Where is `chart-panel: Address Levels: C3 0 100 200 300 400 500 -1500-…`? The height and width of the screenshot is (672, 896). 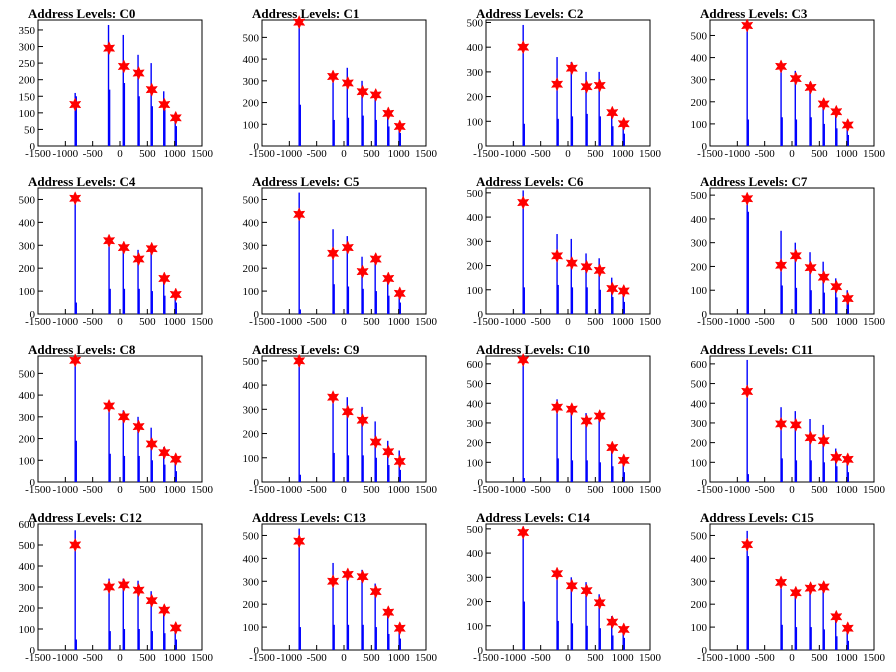
chart-panel: Address Levels: C3 0 100 200 300 400 500 -1500-… is located at coordinates (784, 84).